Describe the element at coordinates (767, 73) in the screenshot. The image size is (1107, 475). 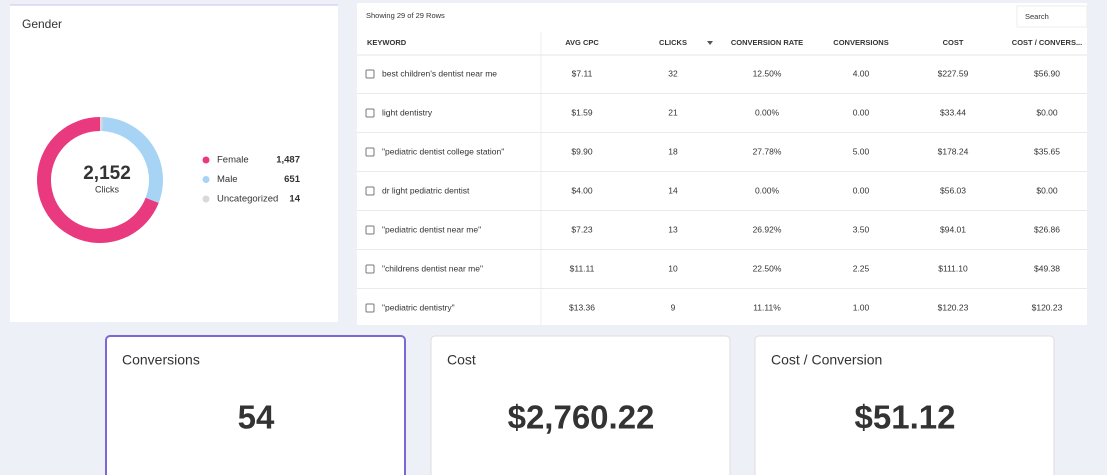
I see `table-cell: 12.50%` at that location.